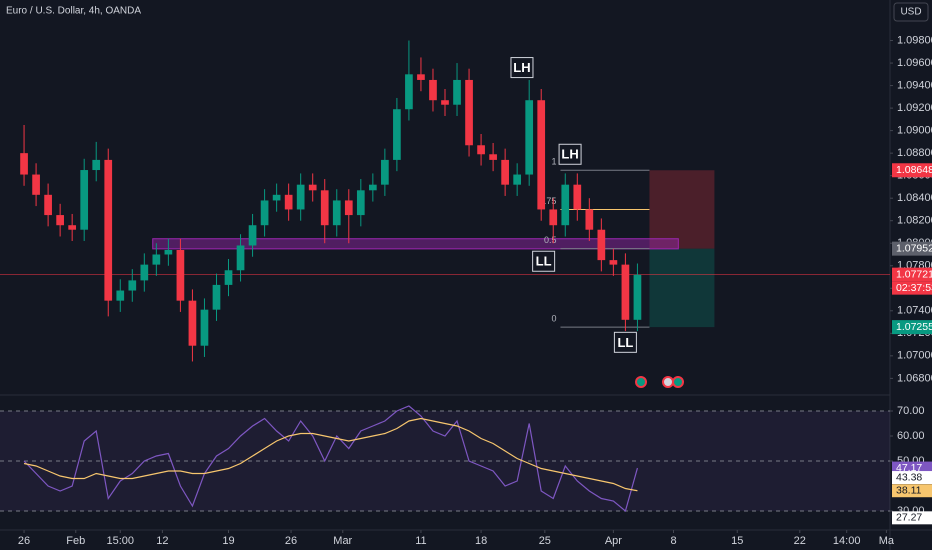 The image size is (932, 550). I want to click on rsi-marker-label: 27.27, so click(909, 518).